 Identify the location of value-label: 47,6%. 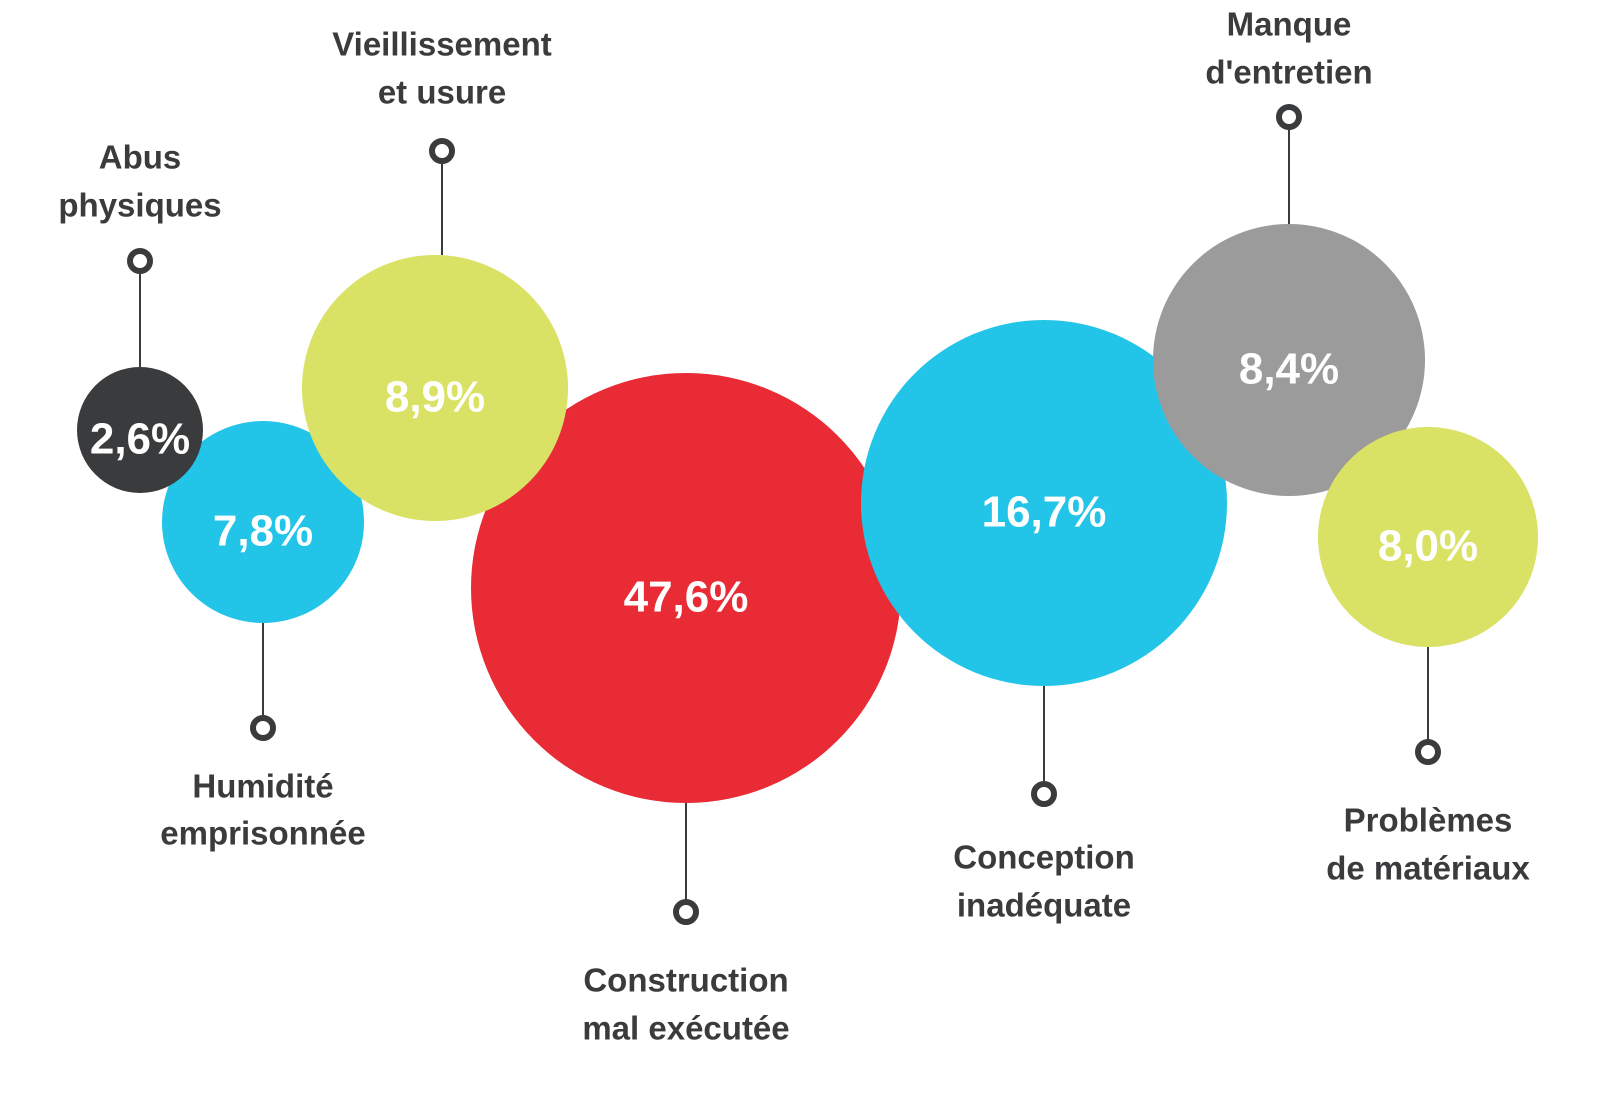
(686, 597).